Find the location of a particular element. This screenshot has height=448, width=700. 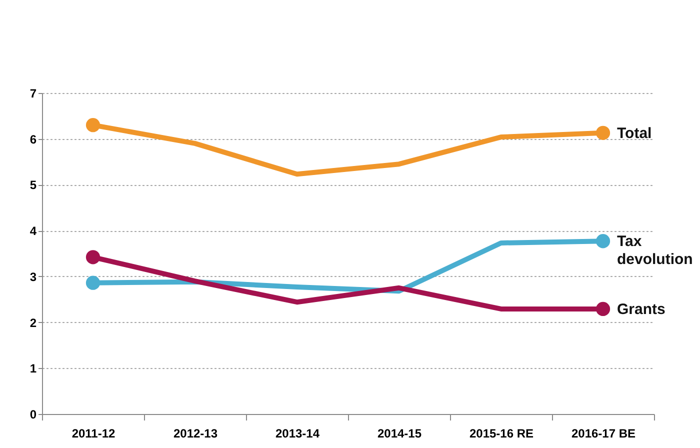

y-tick-label: 6 is located at coordinates (33, 139).